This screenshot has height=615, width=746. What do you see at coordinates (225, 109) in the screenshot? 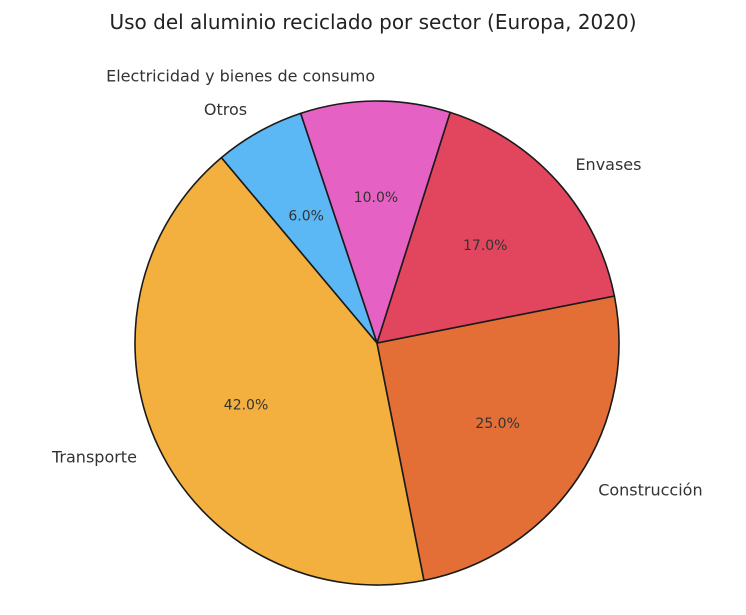
I see `slice-label-otros: Otros` at bounding box center [225, 109].